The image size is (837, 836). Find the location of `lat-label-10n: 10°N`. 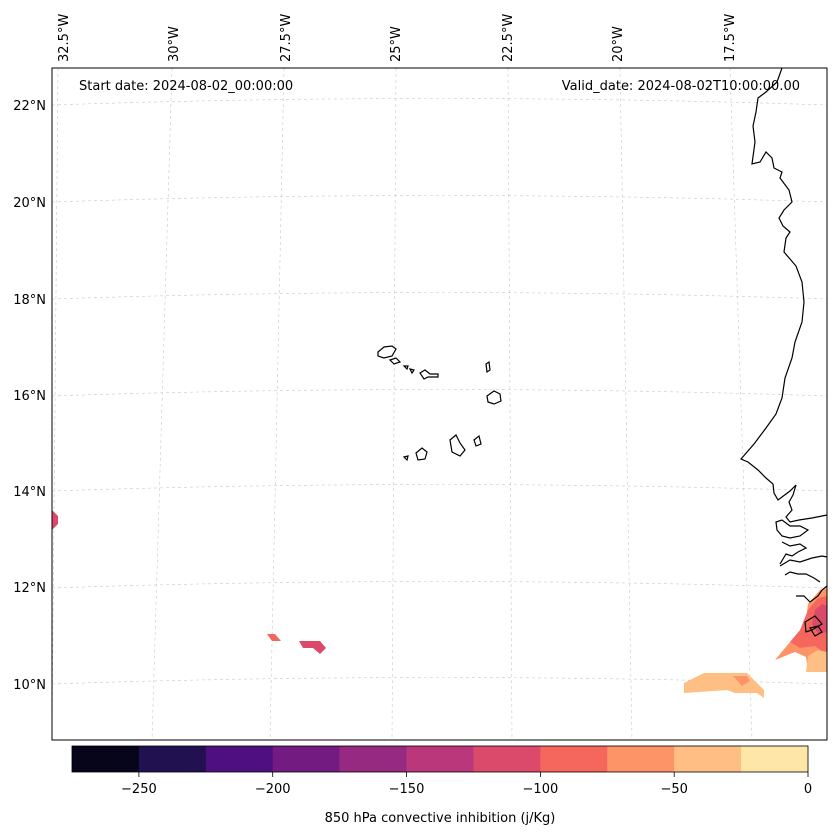

lat-label-10n: 10°N is located at coordinates (29, 685).